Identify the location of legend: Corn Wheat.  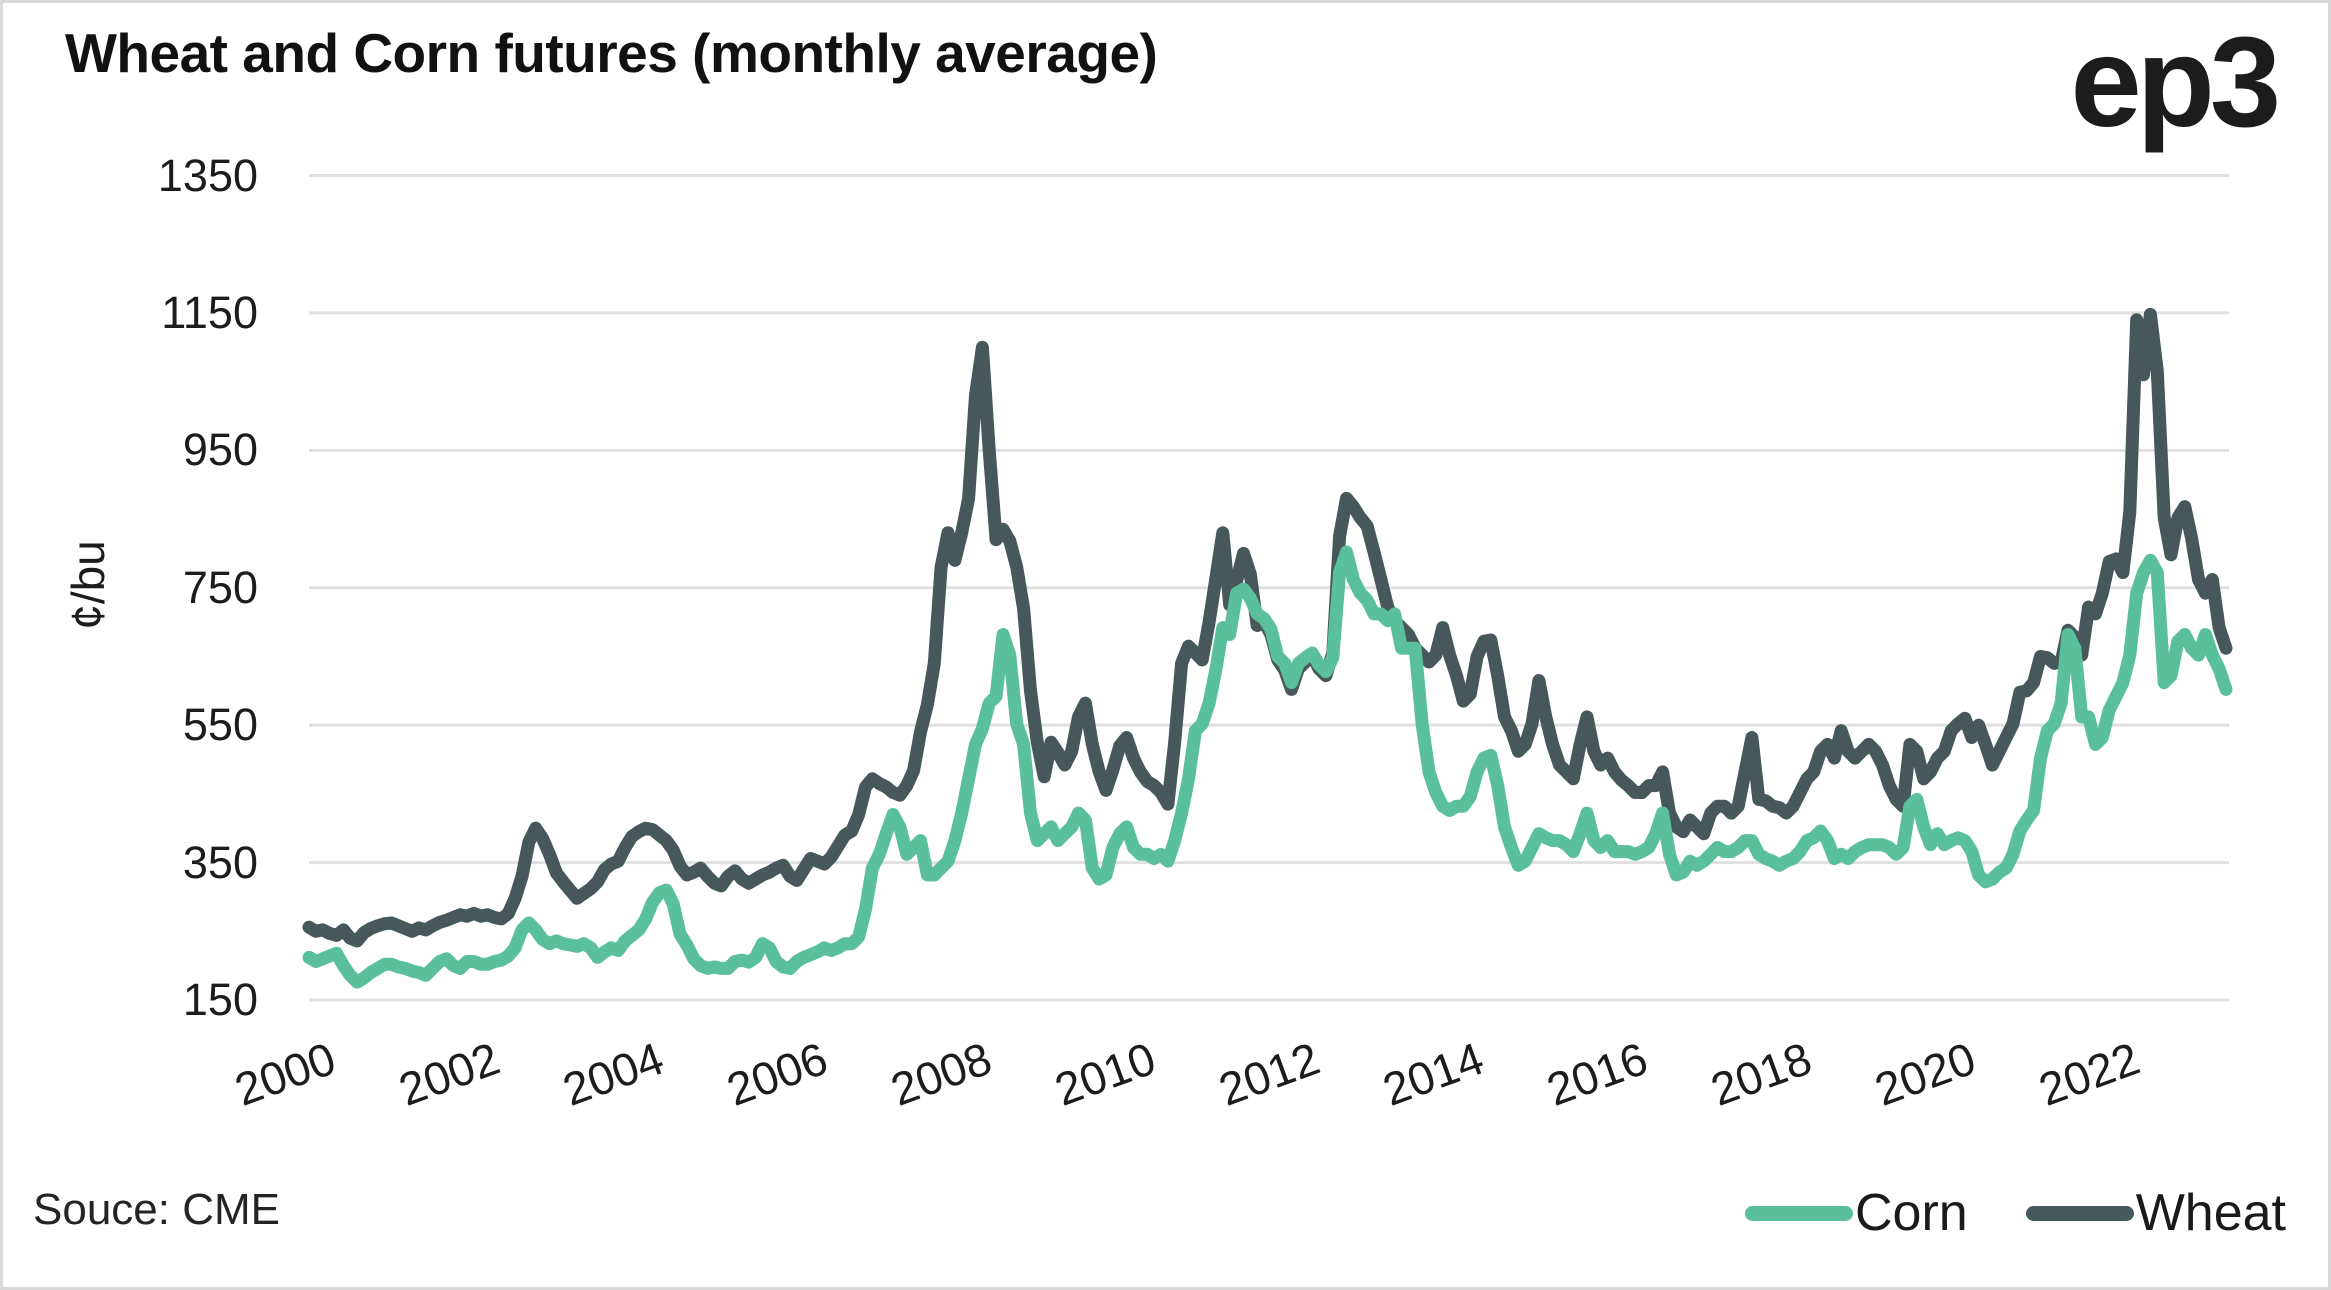
(2015, 1213).